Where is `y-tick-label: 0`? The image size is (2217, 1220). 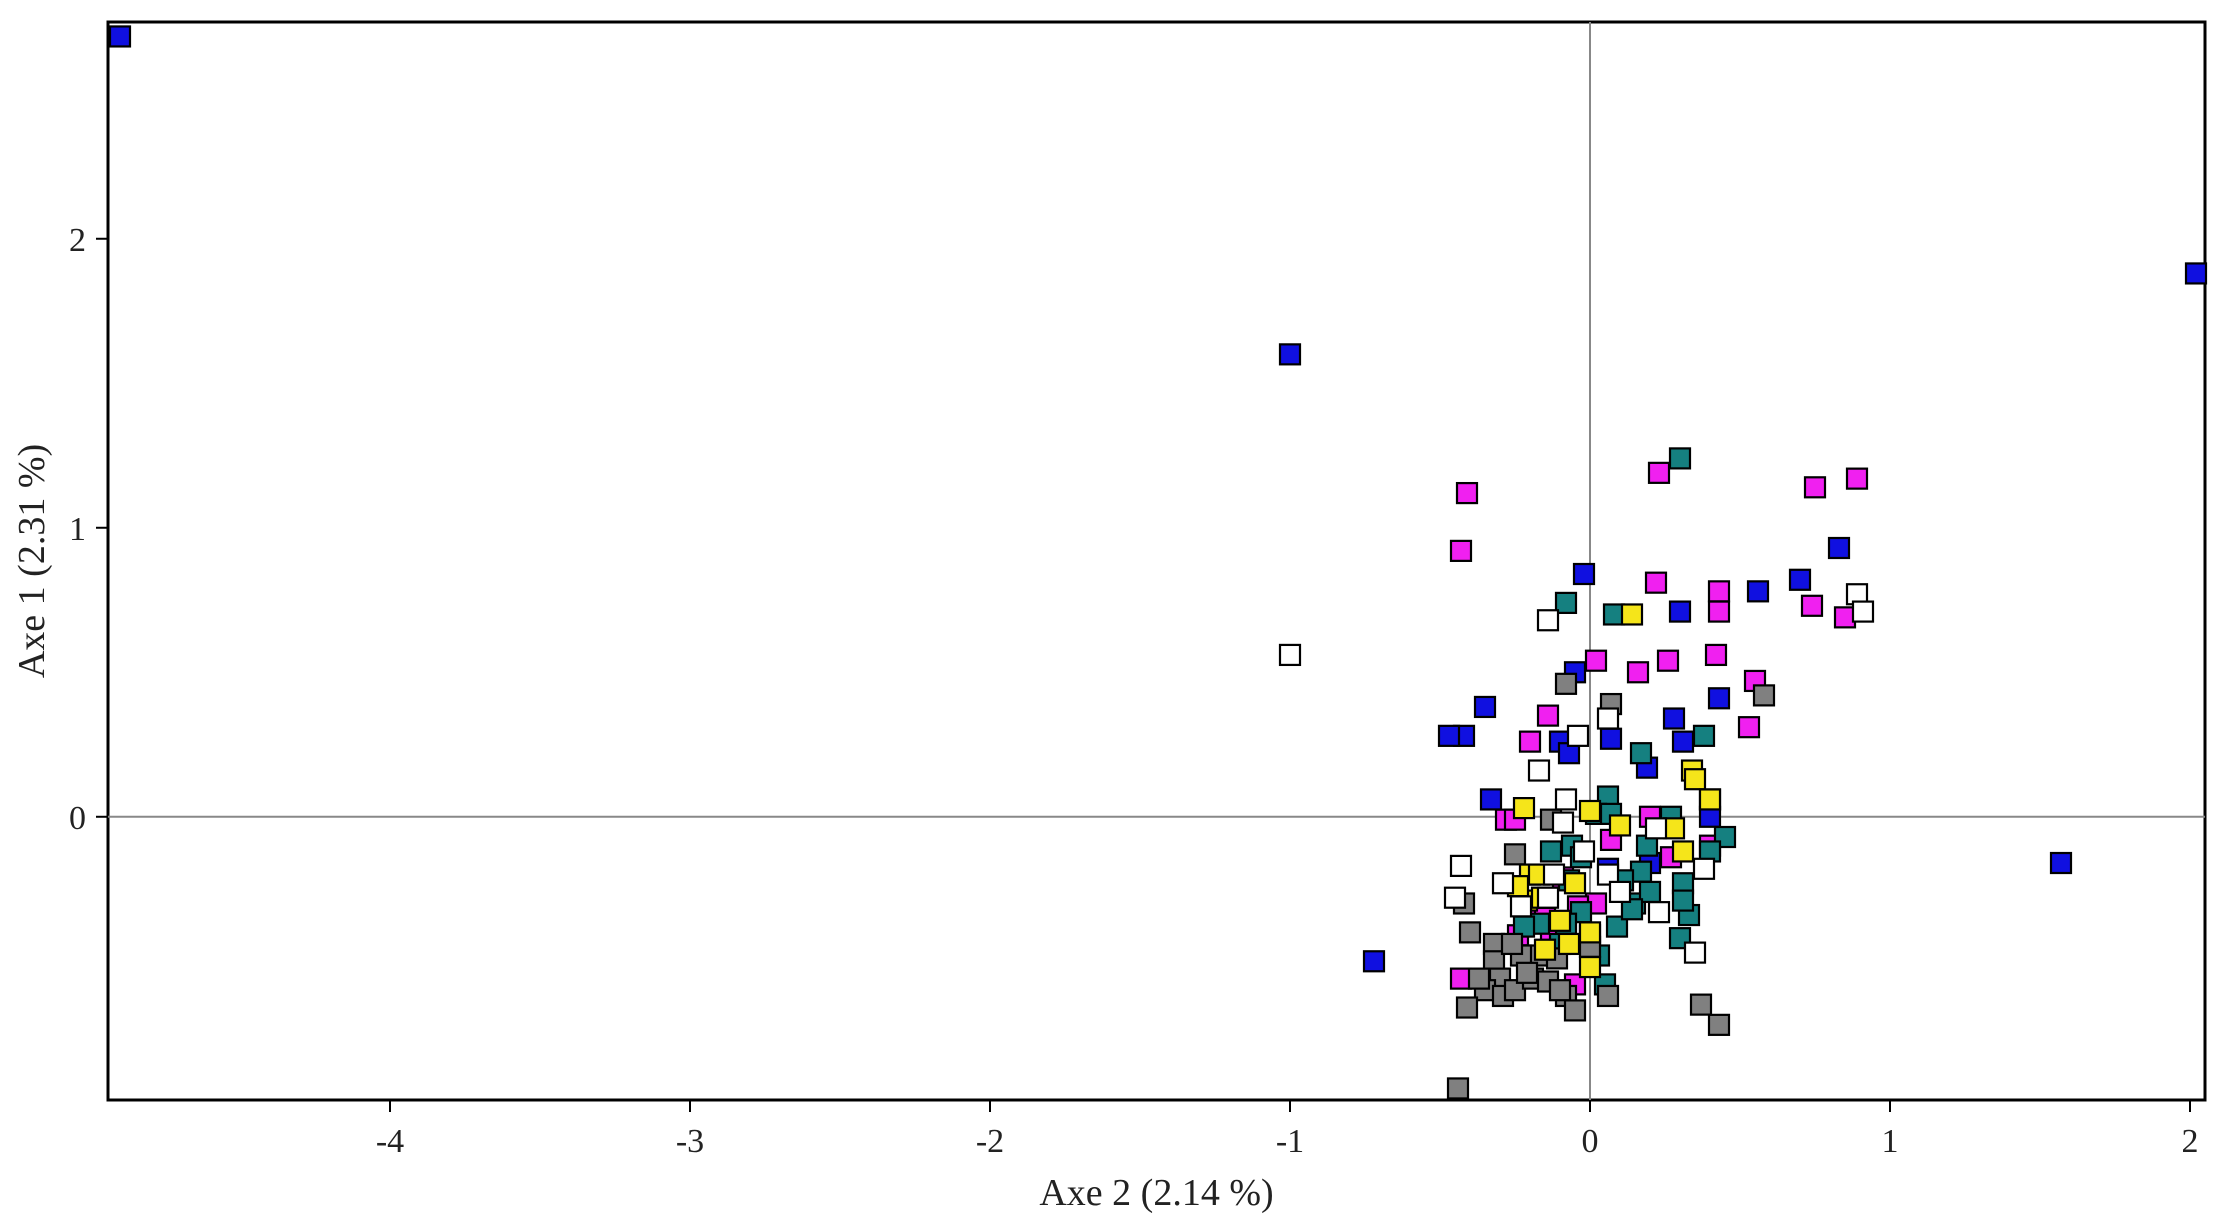 y-tick-label: 0 is located at coordinates (77, 818).